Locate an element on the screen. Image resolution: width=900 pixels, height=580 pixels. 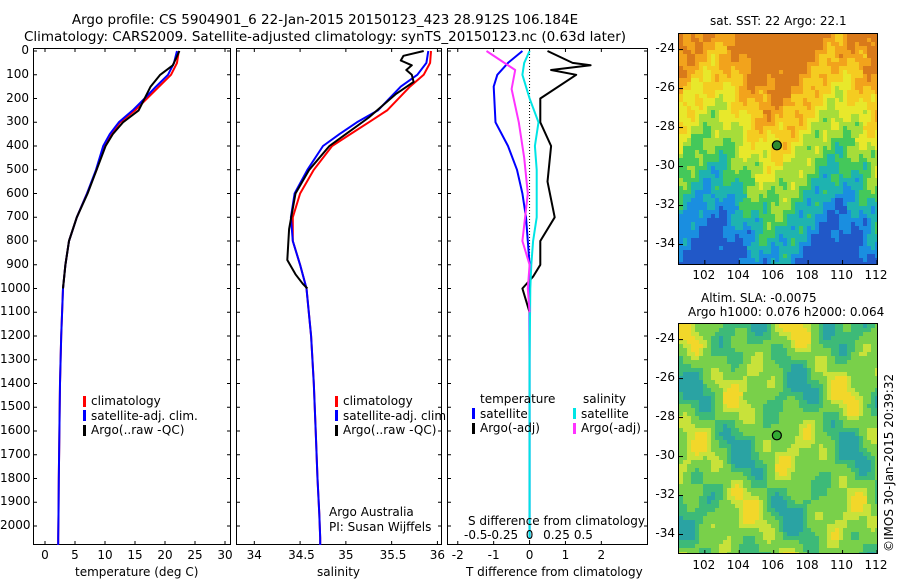
argo-australia-note: Argo Australia is located at coordinates (371, 512).